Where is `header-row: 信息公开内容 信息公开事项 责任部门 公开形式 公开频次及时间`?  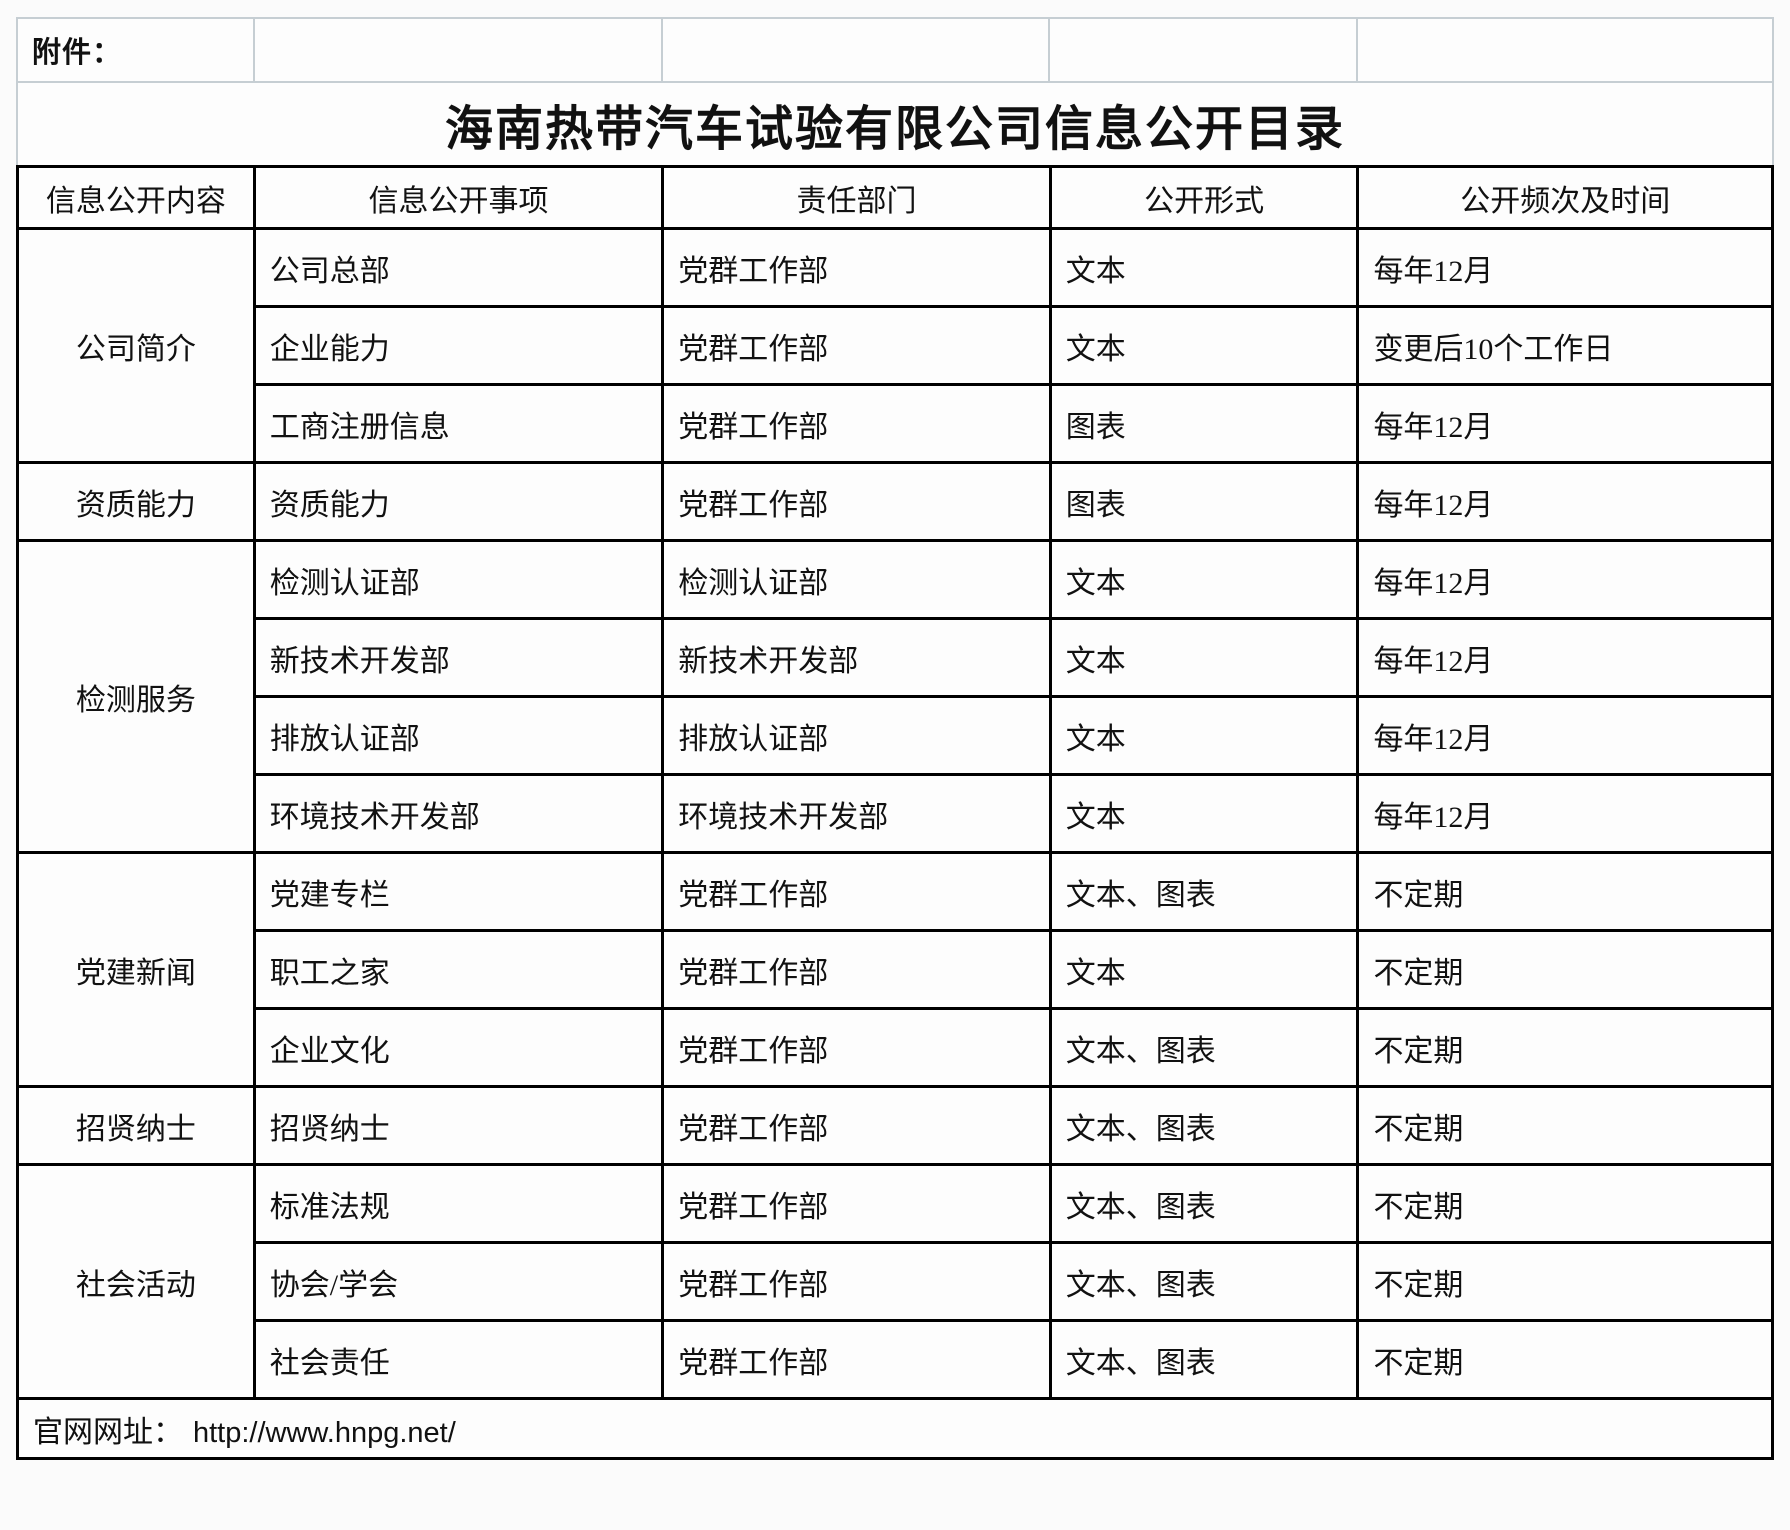 header-row: 信息公开内容 信息公开事项 责任部门 公开形式 公开频次及时间 is located at coordinates (895, 197).